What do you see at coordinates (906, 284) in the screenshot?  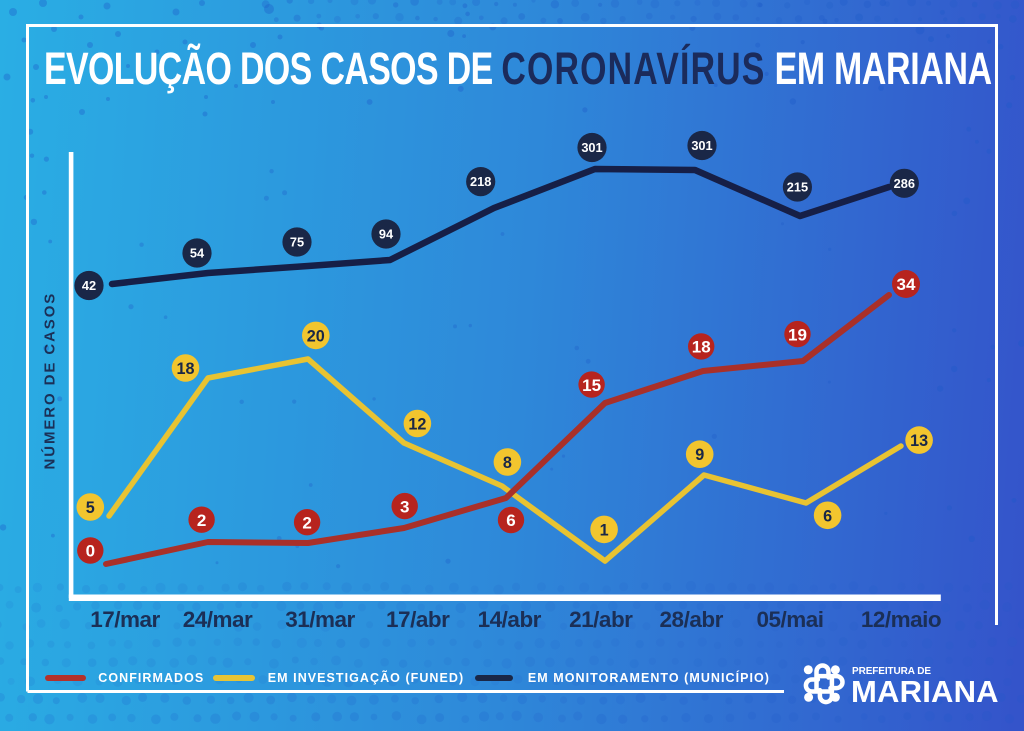 I see `svg-text: 34` at bounding box center [906, 284].